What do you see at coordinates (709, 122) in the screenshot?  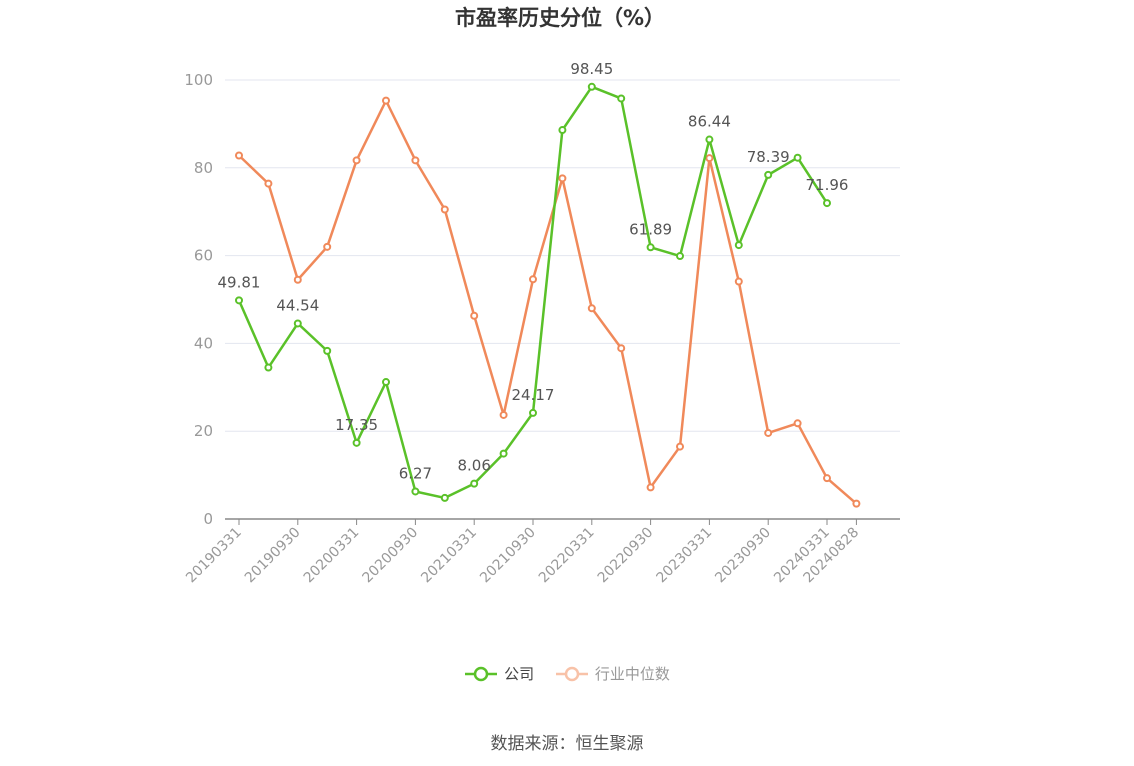 I see `data-label-20230331: 86.44` at bounding box center [709, 122].